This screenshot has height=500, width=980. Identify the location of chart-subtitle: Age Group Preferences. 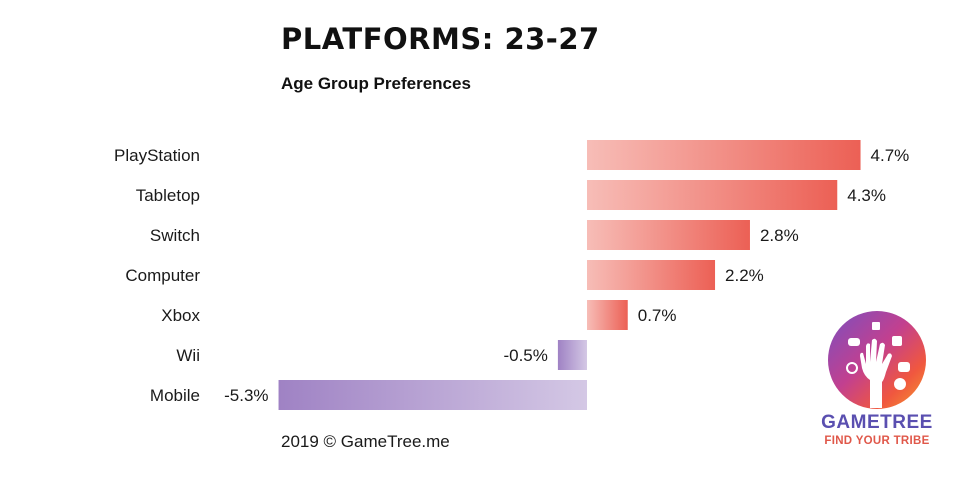
(376, 83).